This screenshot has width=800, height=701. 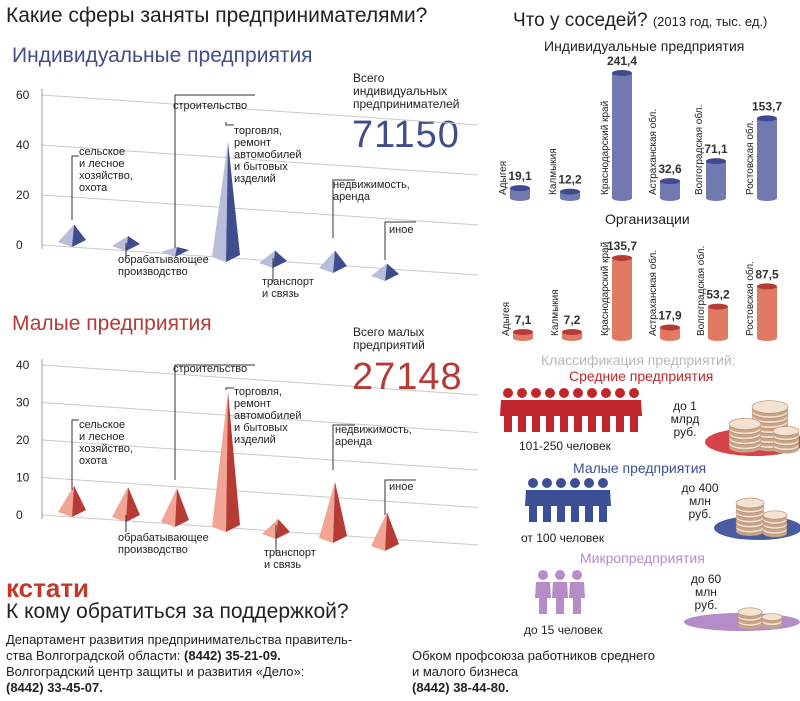 I want to click on category-label: охота, so click(x=93, y=188).